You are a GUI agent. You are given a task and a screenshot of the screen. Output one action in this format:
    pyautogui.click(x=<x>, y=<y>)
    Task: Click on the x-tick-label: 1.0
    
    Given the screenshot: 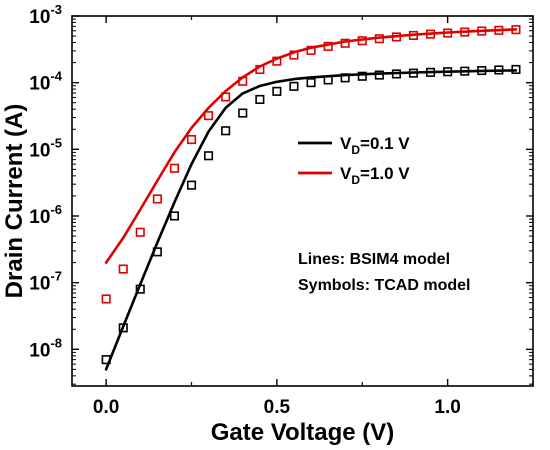 What is the action you would take?
    pyautogui.click(x=447, y=407)
    